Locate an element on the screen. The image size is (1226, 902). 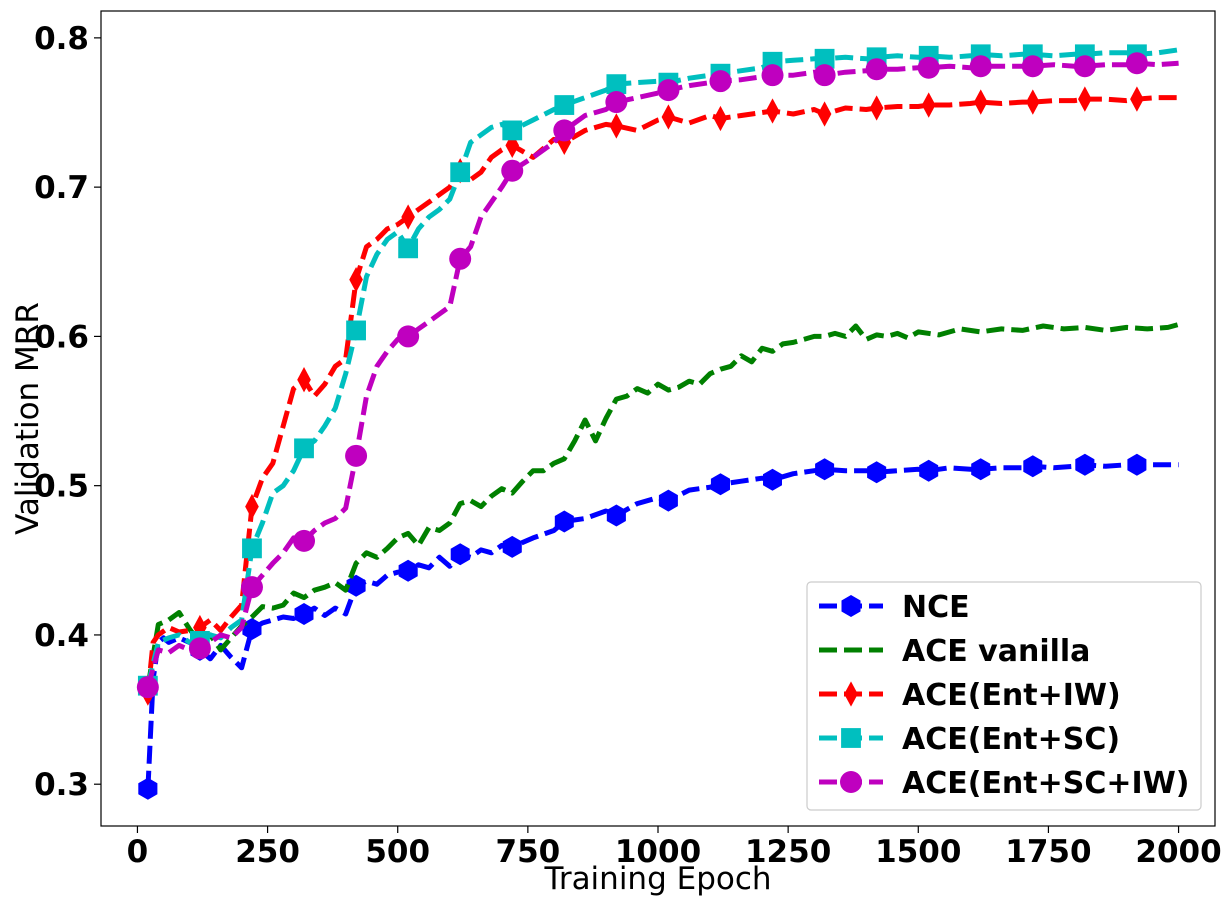
x-tick-label: 750 is located at coordinates (528, 852).